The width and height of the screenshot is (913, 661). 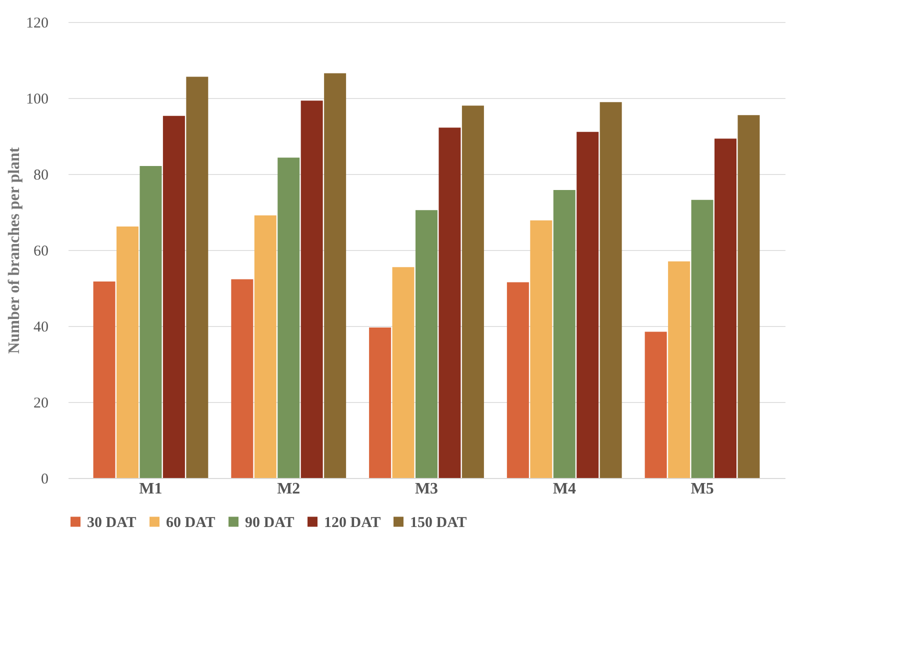 What do you see at coordinates (41, 404) in the screenshot?
I see `y-tick-label: 20` at bounding box center [41, 404].